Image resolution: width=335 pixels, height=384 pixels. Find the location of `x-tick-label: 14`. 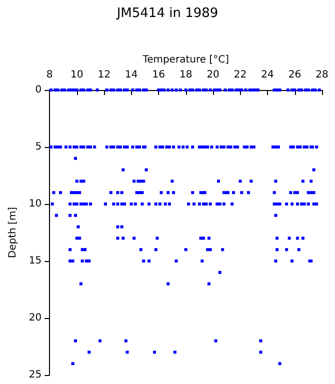

x-tick-label: 14 is located at coordinates (131, 75).